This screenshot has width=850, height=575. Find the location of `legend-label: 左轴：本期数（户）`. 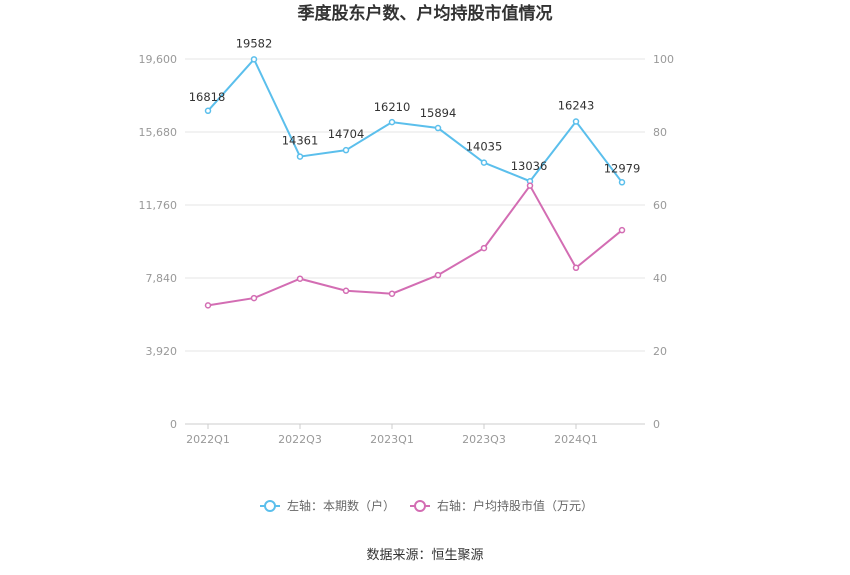

legend-label: 左轴：本期数（户） is located at coordinates (341, 505).